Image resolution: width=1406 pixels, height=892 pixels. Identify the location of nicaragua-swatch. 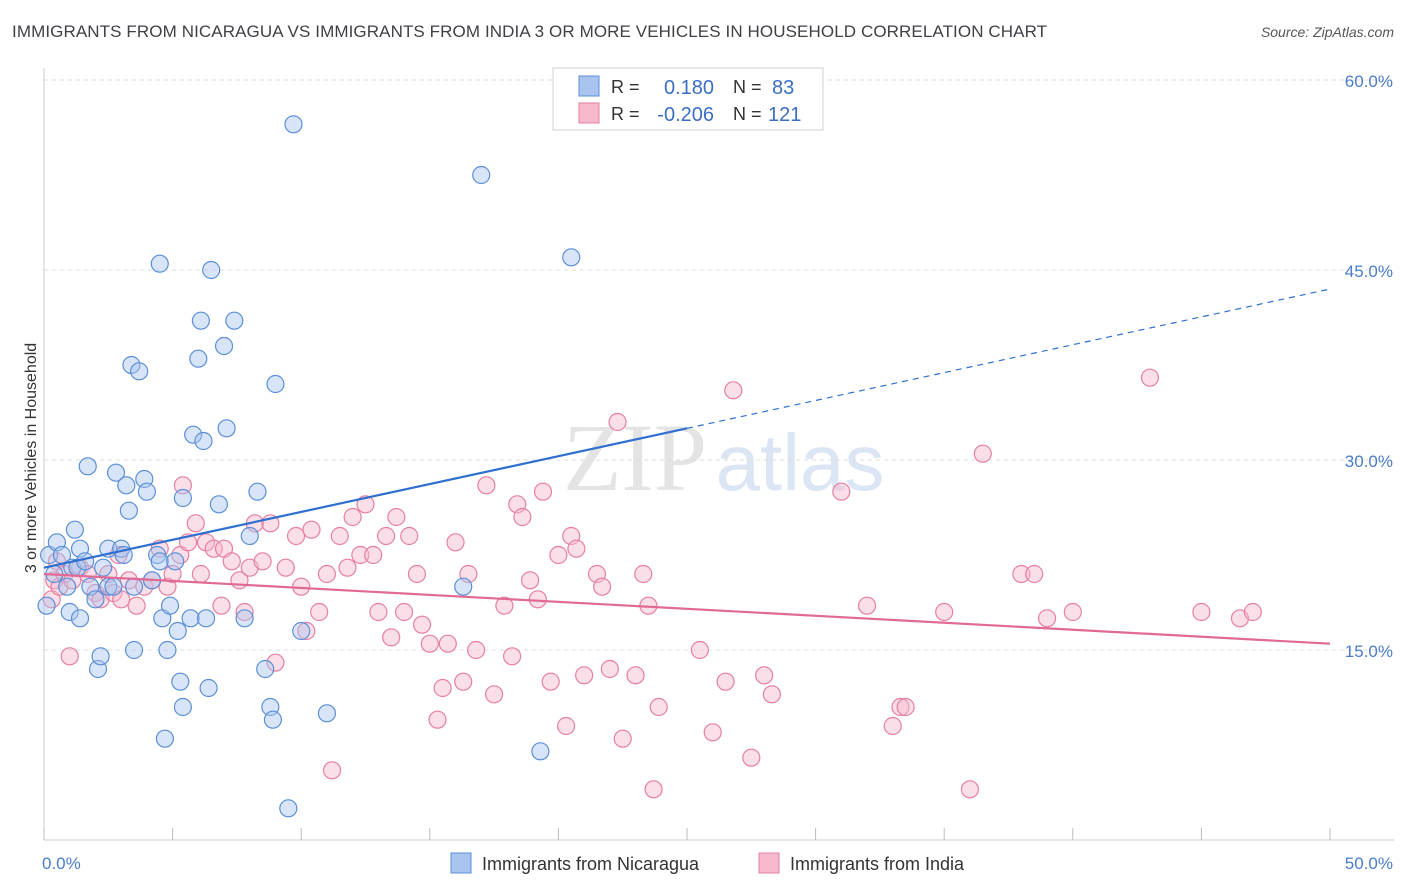
(589, 86).